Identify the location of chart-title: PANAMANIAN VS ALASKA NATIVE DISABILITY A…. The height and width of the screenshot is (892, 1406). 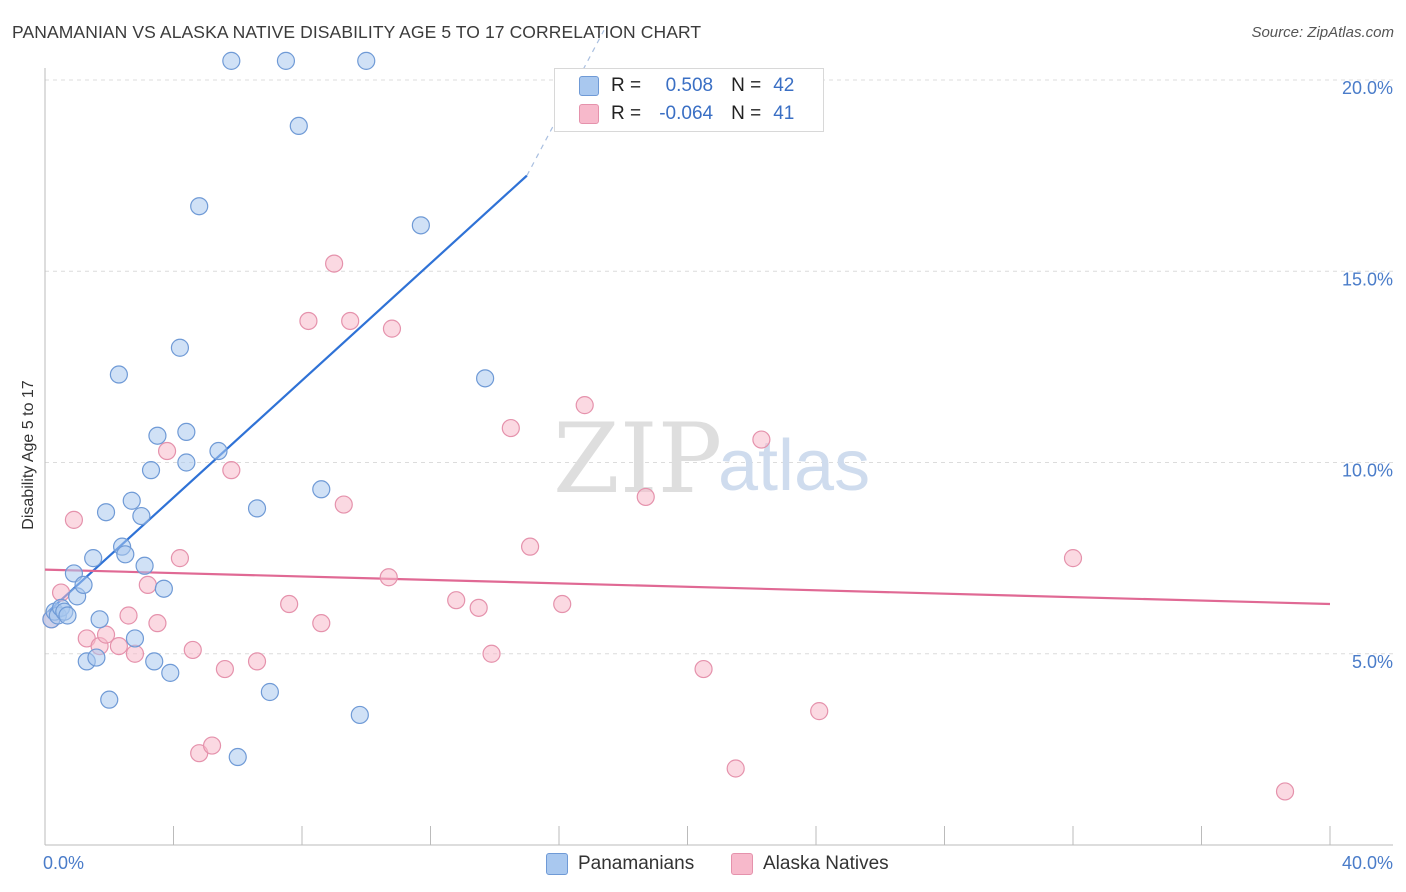
(357, 32).